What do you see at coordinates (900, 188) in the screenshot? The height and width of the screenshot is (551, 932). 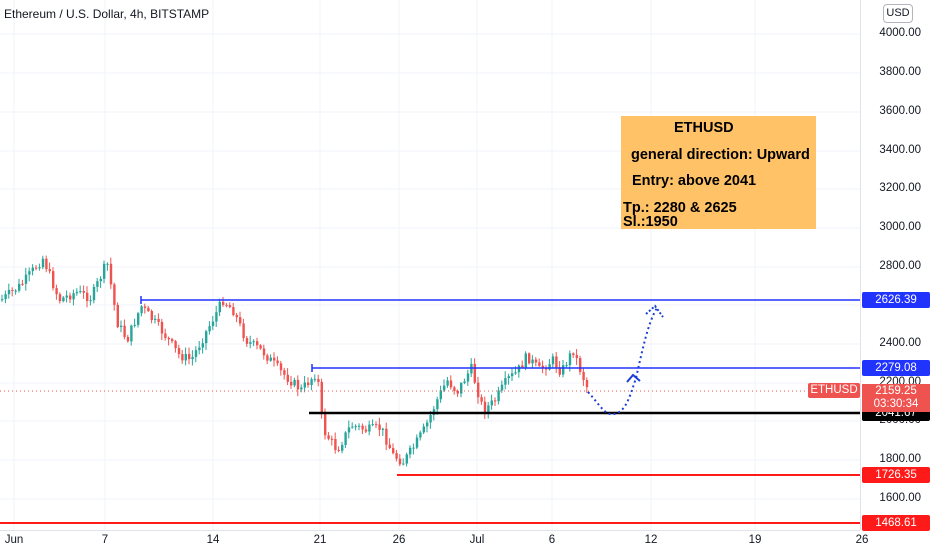 I see `price-tick: 3200.00` at bounding box center [900, 188].